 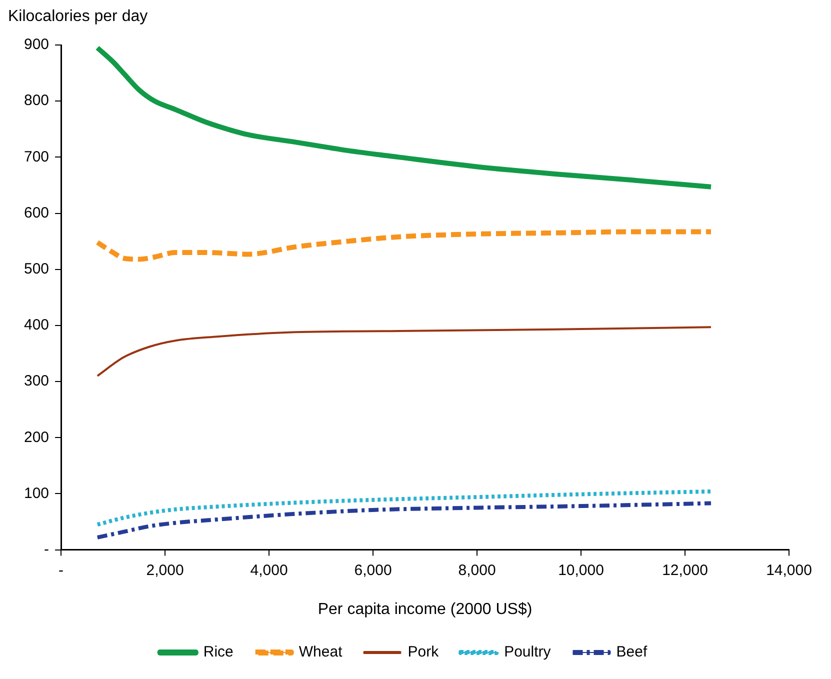 I want to click on y-tick-label: 500, so click(x=37, y=269).